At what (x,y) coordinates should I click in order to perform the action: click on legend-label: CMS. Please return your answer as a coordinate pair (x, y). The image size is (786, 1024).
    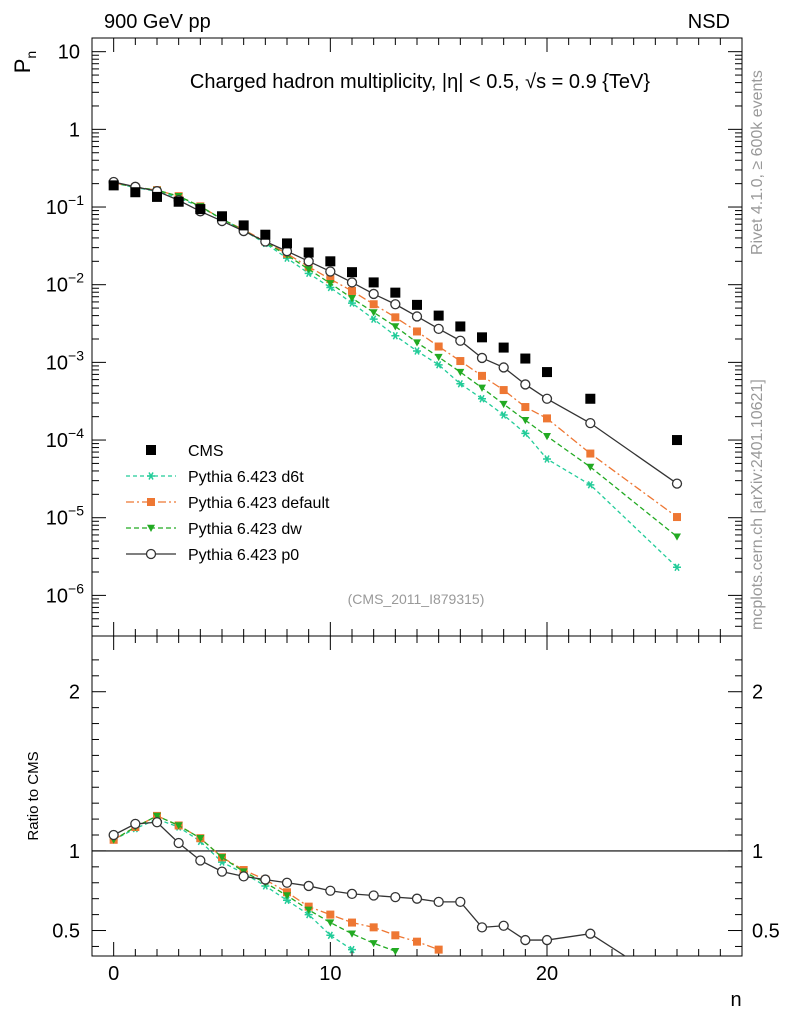
    Looking at the image, I should click on (206, 451).